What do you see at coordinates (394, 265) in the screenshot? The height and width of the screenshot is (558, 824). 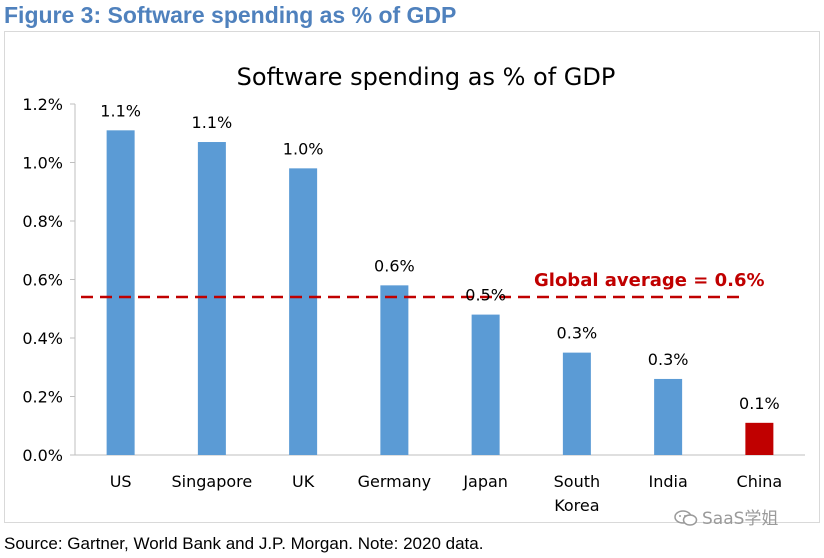 I see `data-label: 0.6%` at bounding box center [394, 265].